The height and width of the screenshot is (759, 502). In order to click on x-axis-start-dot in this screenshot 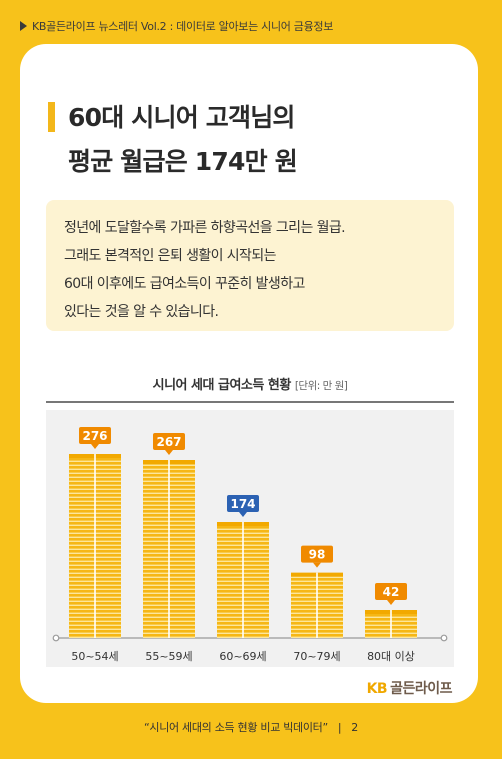, I will do `click(56, 638)`.